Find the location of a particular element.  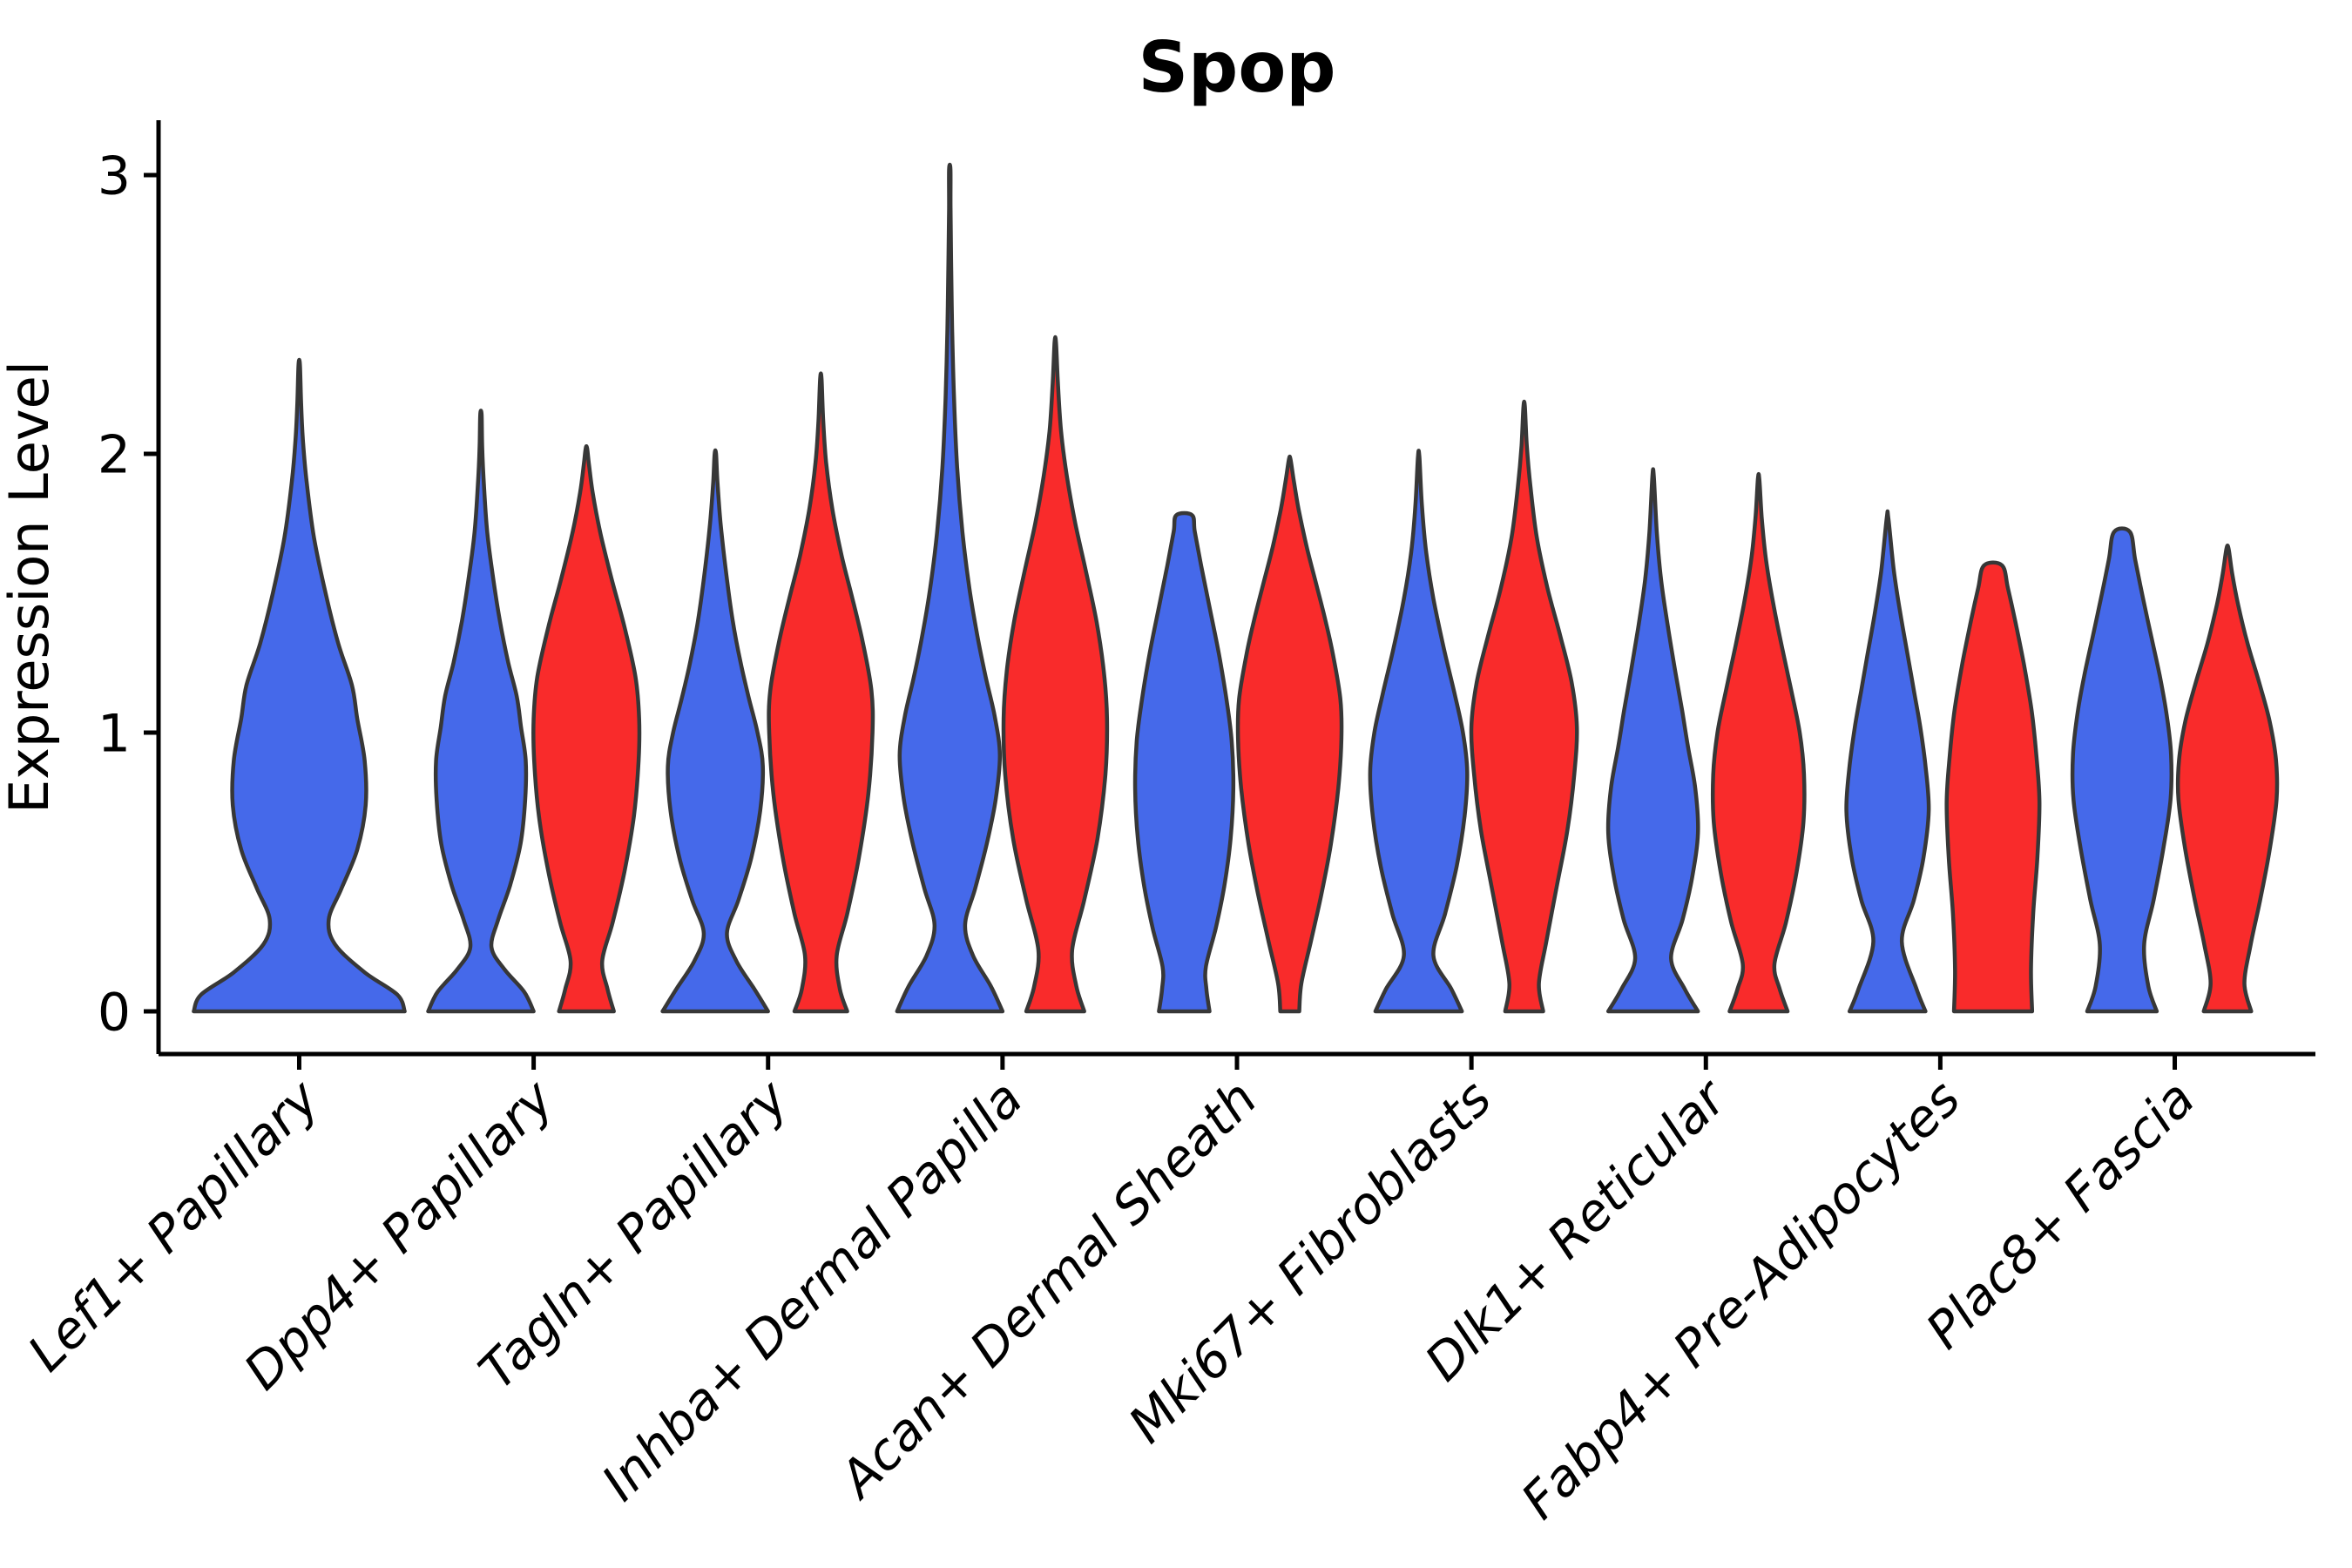

violin-red-dlk1-reticular is located at coordinates (1758, 742).